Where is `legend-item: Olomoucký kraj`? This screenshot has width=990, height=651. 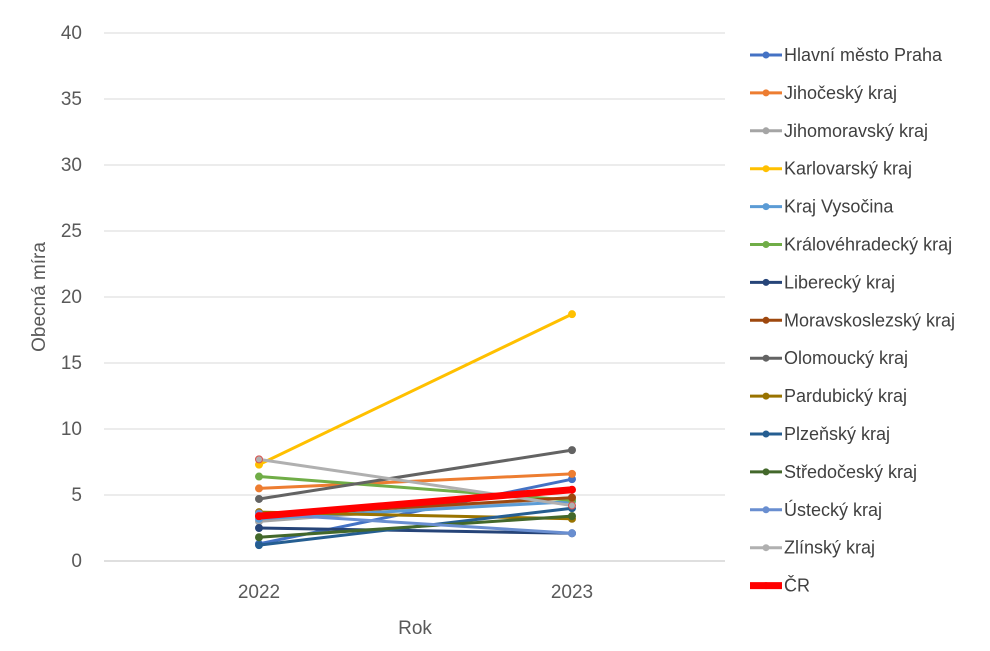 legend-item: Olomoucký kraj is located at coordinates (829, 358).